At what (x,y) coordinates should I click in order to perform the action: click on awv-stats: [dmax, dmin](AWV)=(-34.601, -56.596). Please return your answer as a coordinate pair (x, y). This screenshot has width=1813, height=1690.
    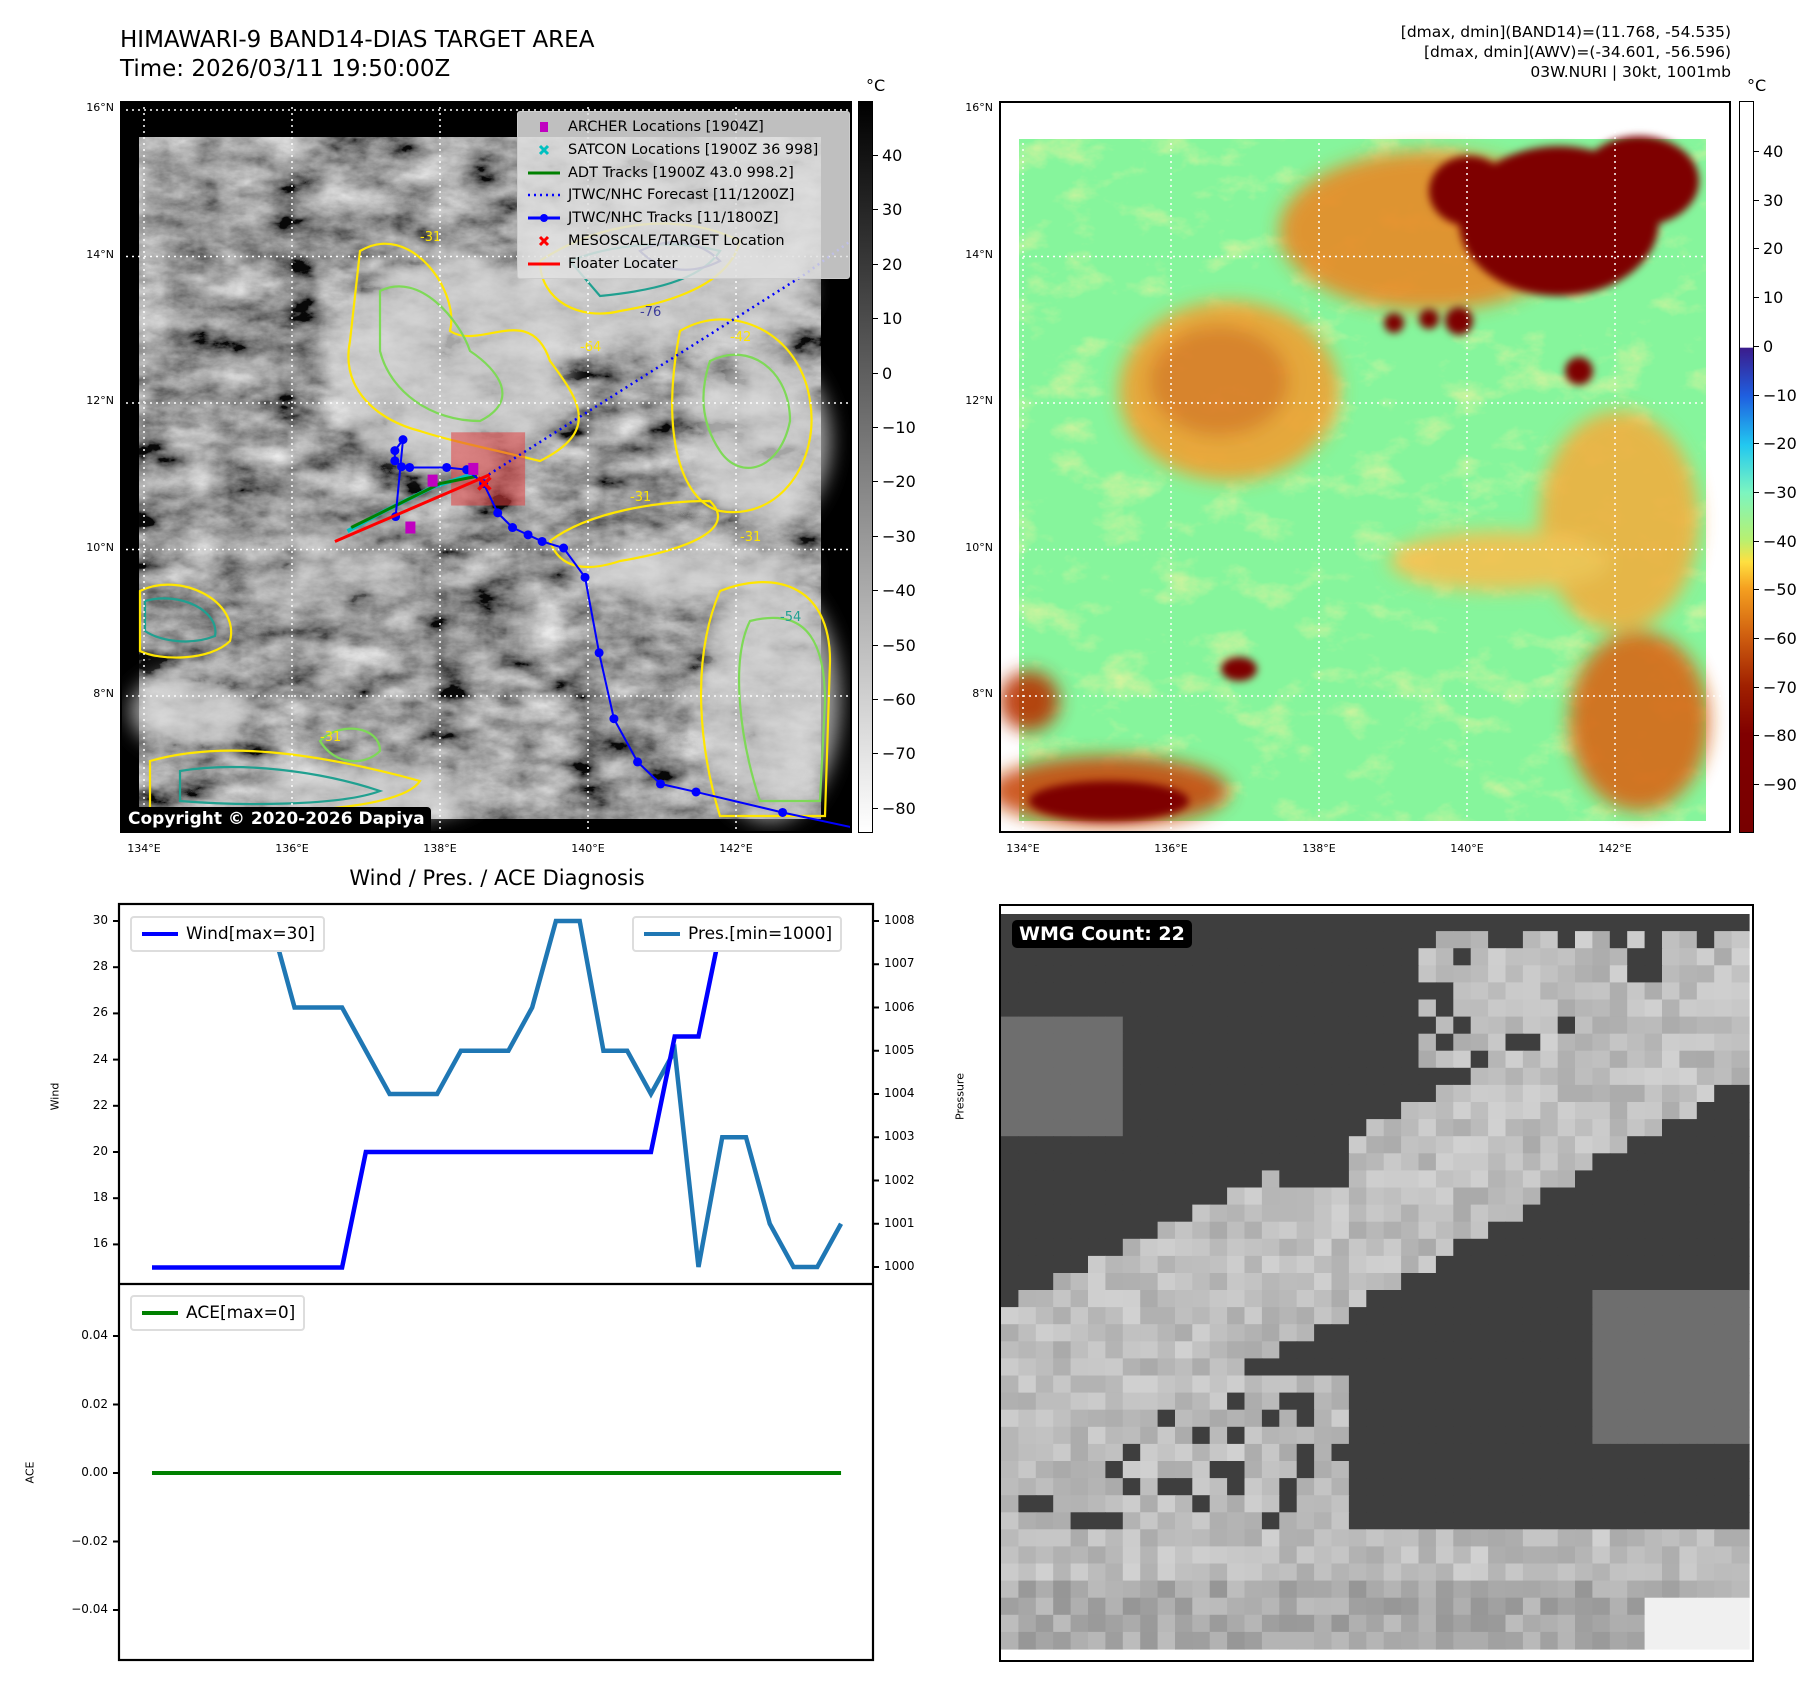
    Looking at the image, I should click on (1577, 52).